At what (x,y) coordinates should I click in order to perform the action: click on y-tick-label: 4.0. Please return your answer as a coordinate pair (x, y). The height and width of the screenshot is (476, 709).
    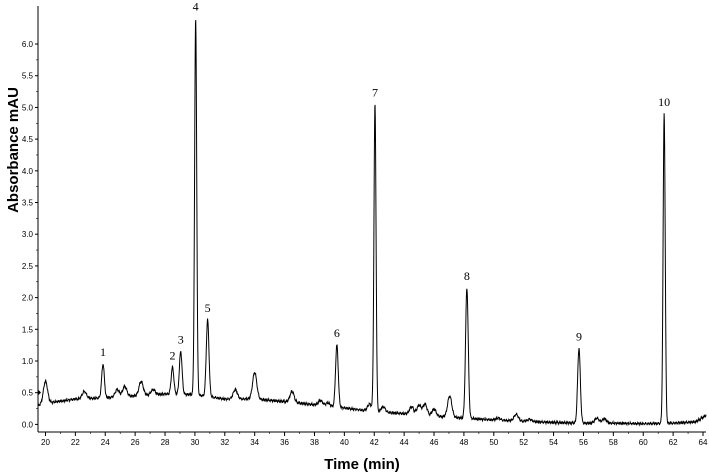
    Looking at the image, I should click on (28, 171).